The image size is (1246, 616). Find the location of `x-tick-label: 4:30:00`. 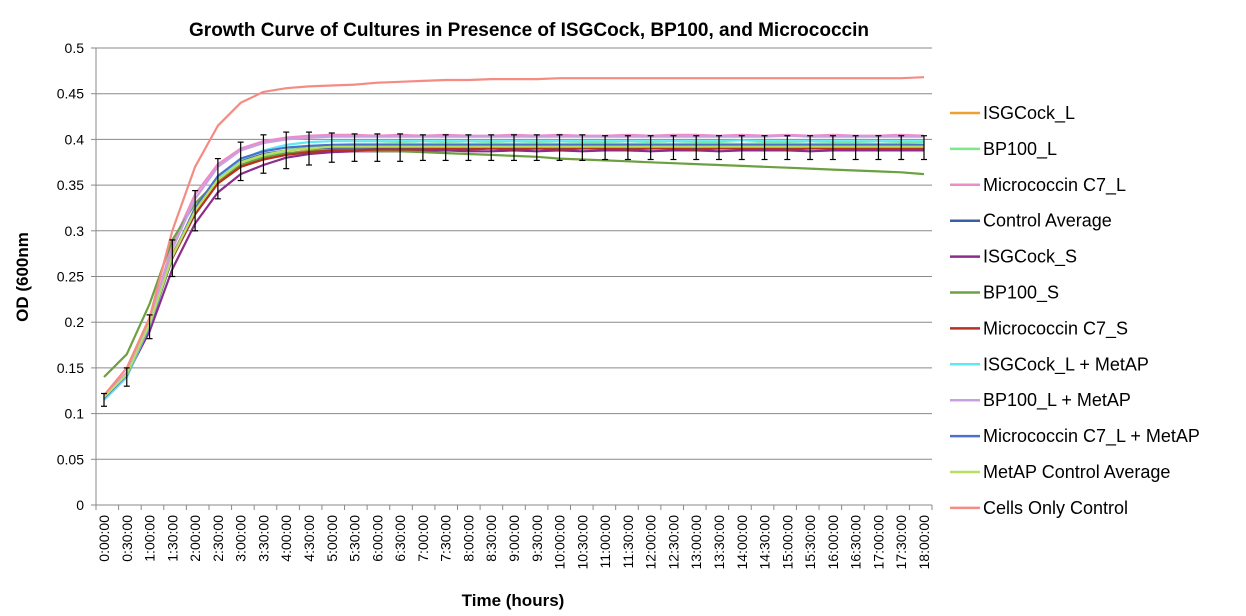

x-tick-label: 4:30:00 is located at coordinates (309, 538).